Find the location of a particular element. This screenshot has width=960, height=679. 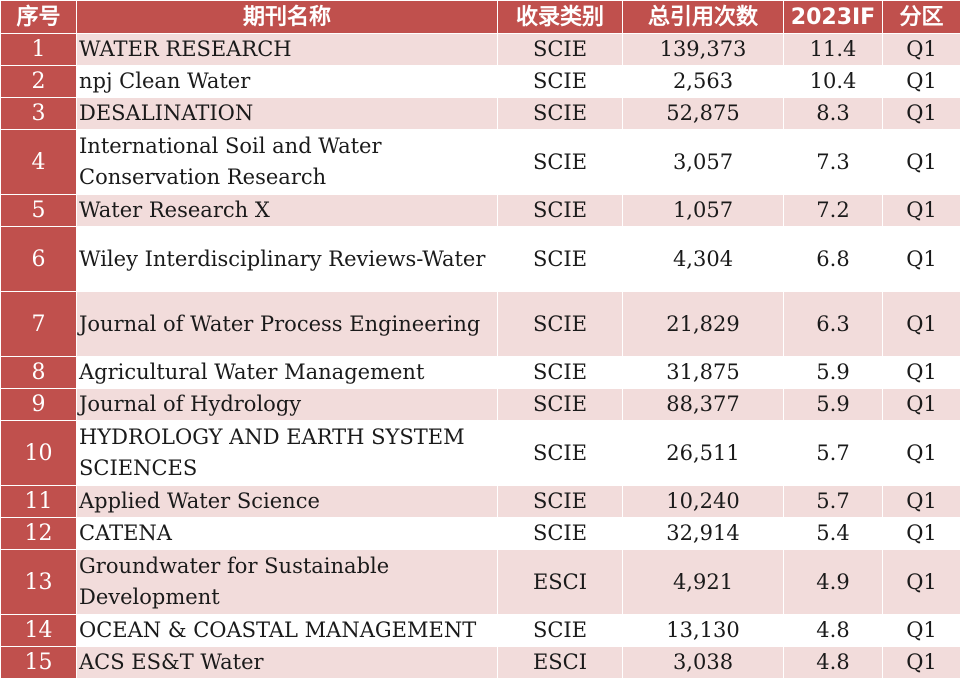

cell-index: 9 is located at coordinates (39, 405).